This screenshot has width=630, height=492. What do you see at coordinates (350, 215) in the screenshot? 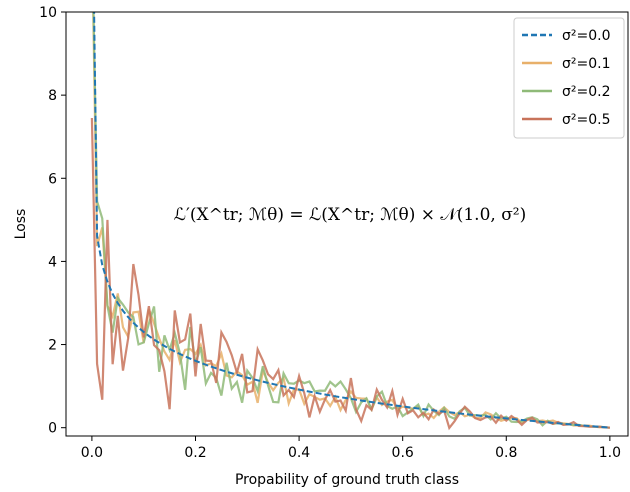
I see `formula-annotation: ℒ′(X^tr; ℳθ) = ℒ(X^tr; ℳθ) × 𝒩(1.0, σ²)` at bounding box center [350, 215].